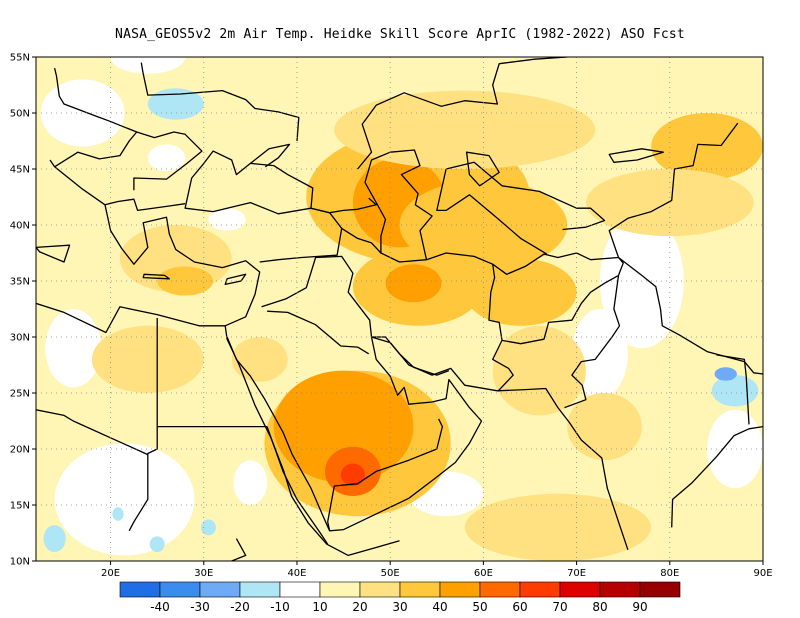 The width and height of the screenshot is (800, 618). Describe the element at coordinates (399, 607) in the screenshot. I see `colorbar-label: 30` at that location.